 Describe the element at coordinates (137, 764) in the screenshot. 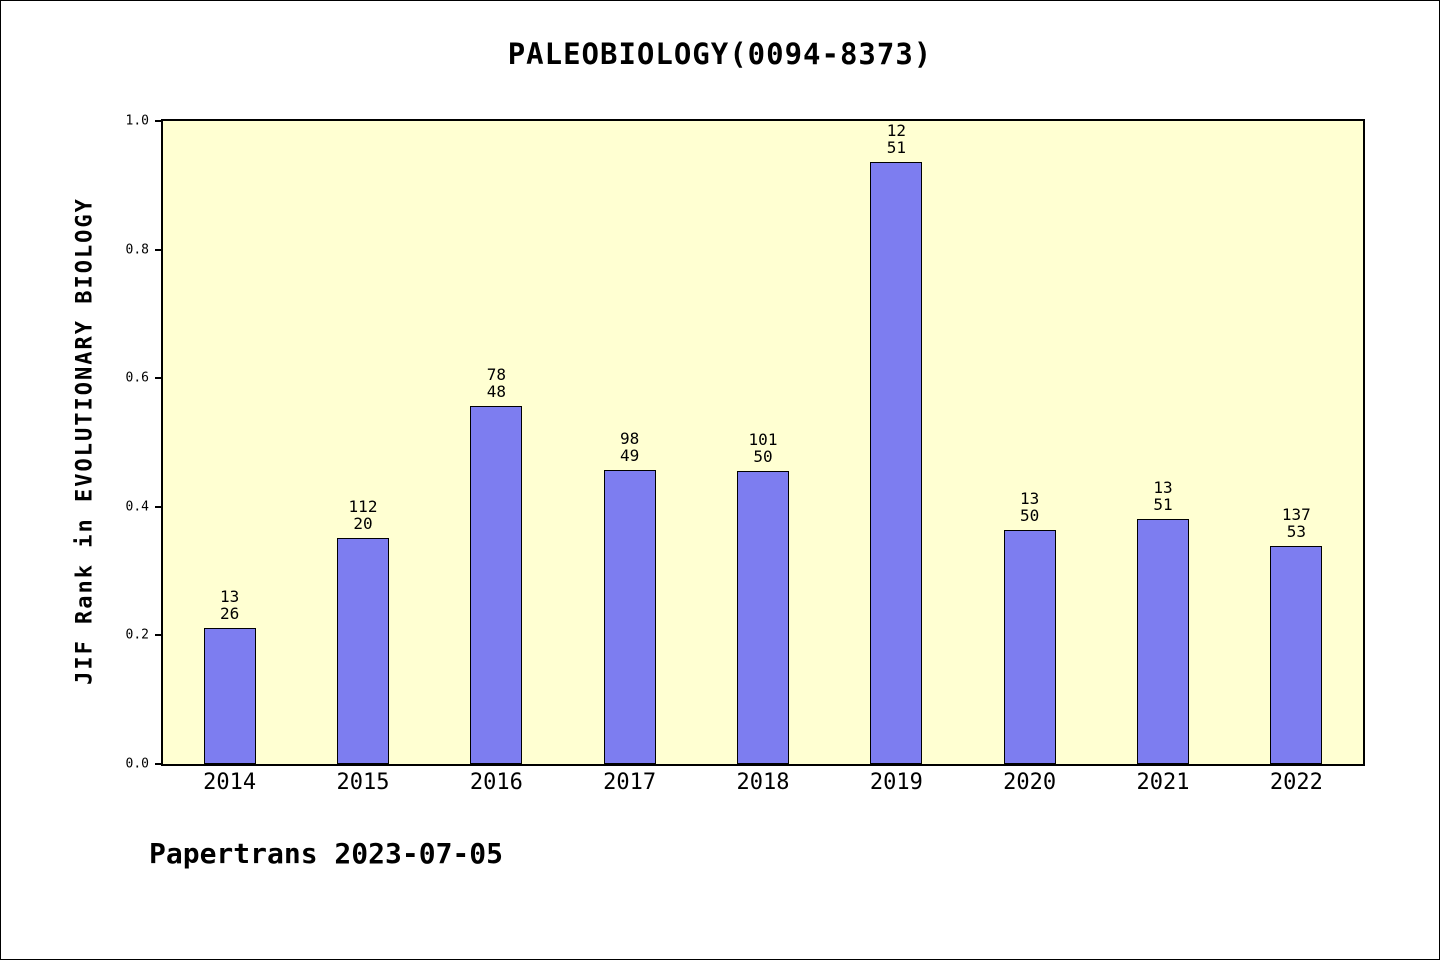

I see `y-tick-label: 0.0` at that location.